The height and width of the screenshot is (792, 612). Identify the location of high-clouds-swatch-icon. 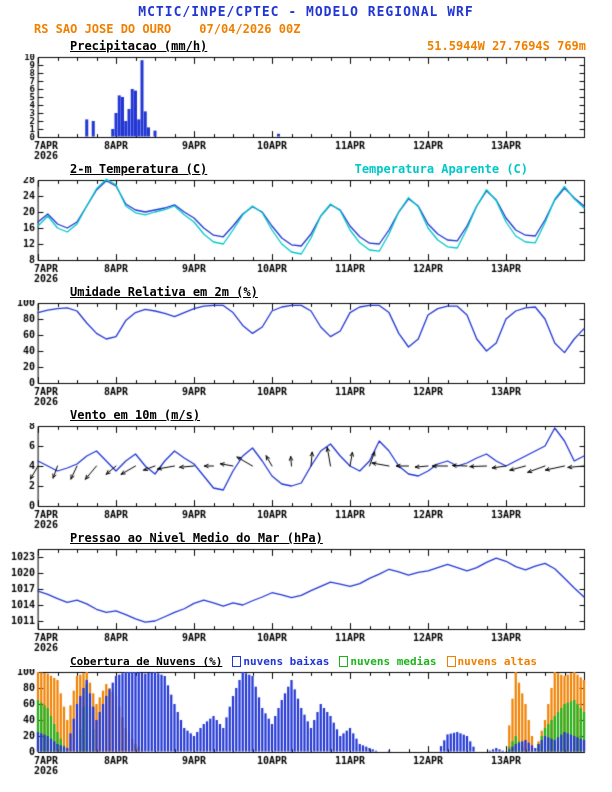
(451, 661).